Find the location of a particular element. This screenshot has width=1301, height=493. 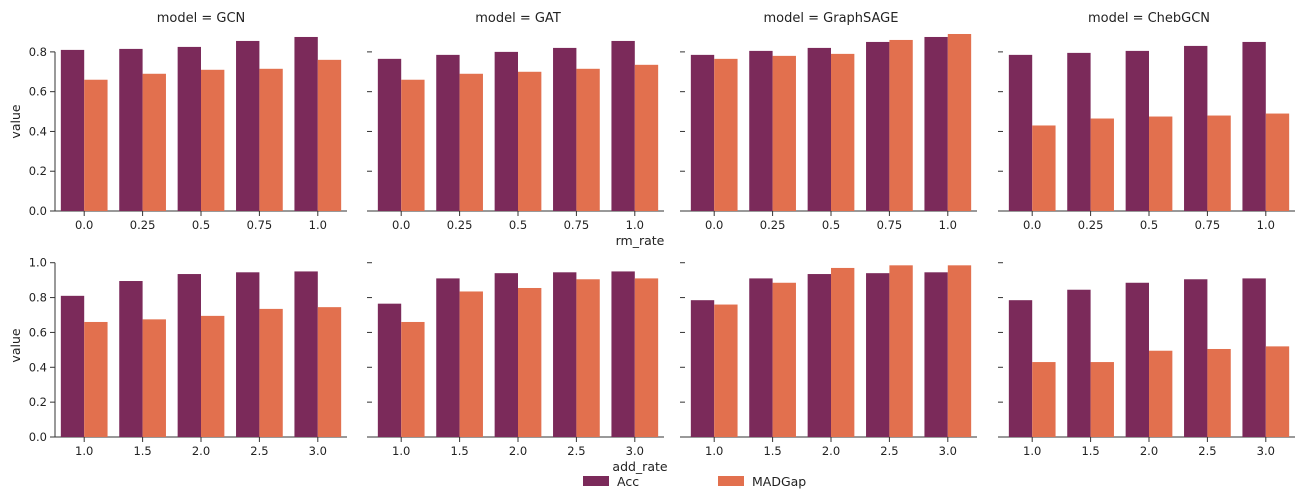

legend-swatch-madgap is located at coordinates (731, 481).